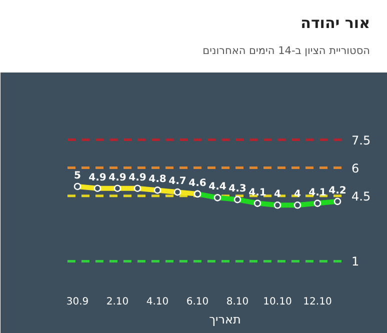  I want to click on data-label: 4.3, so click(237, 189).